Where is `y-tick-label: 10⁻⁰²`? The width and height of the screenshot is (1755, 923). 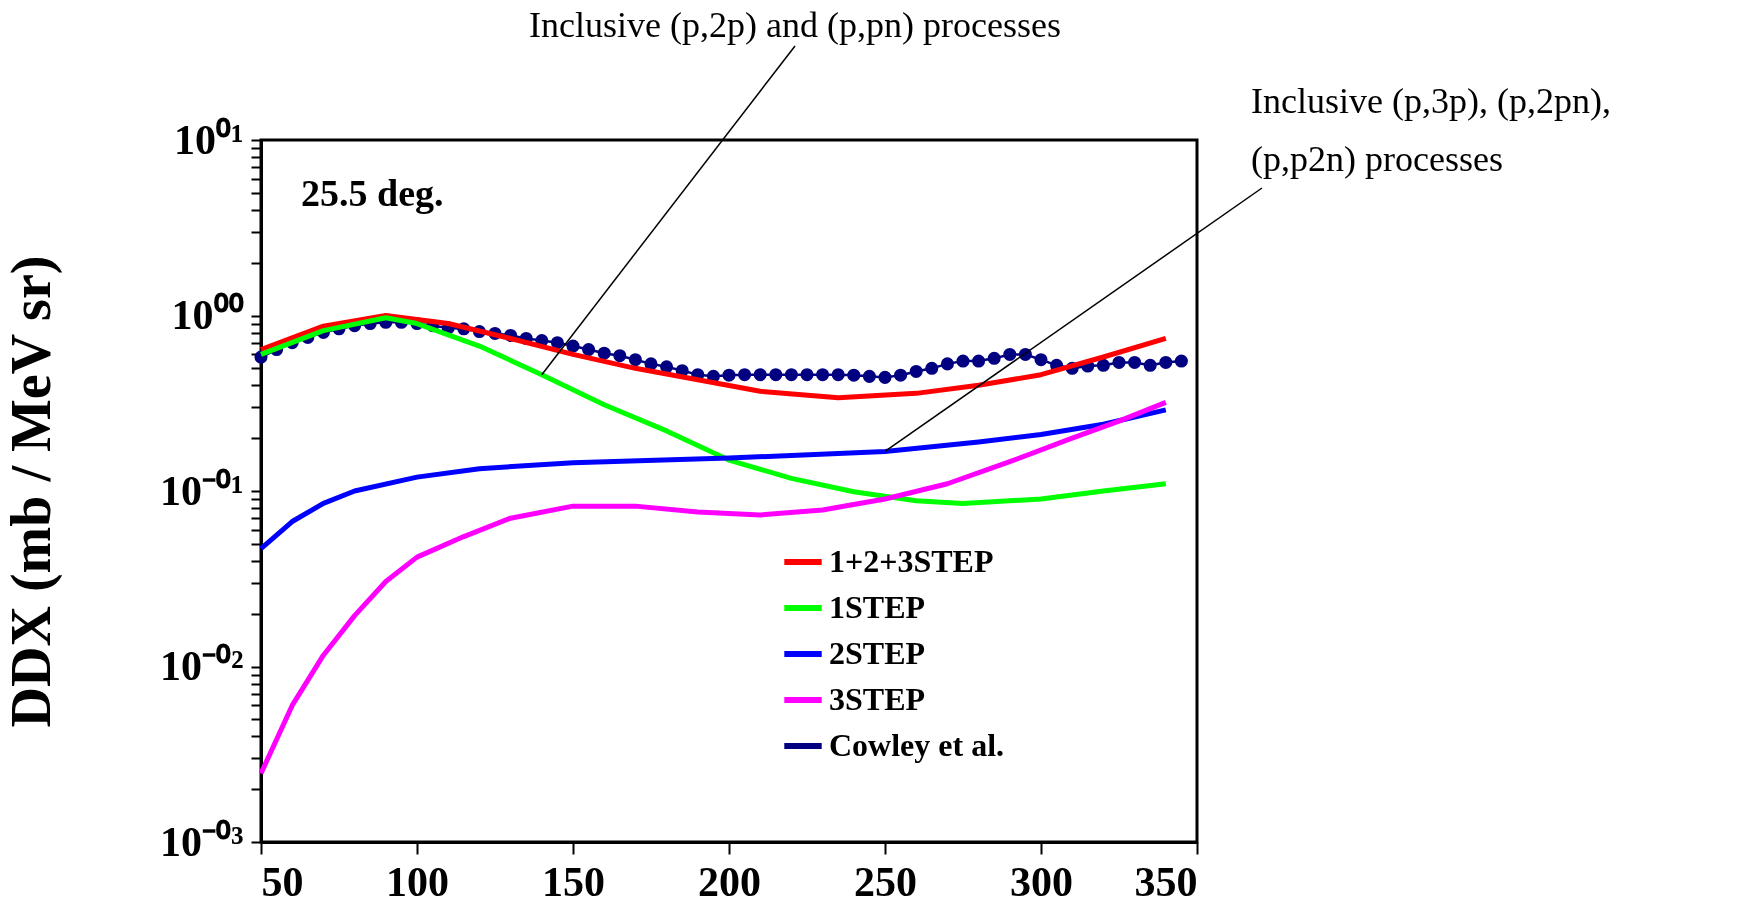 y-tick-label: 10⁻⁰² is located at coordinates (201, 666).